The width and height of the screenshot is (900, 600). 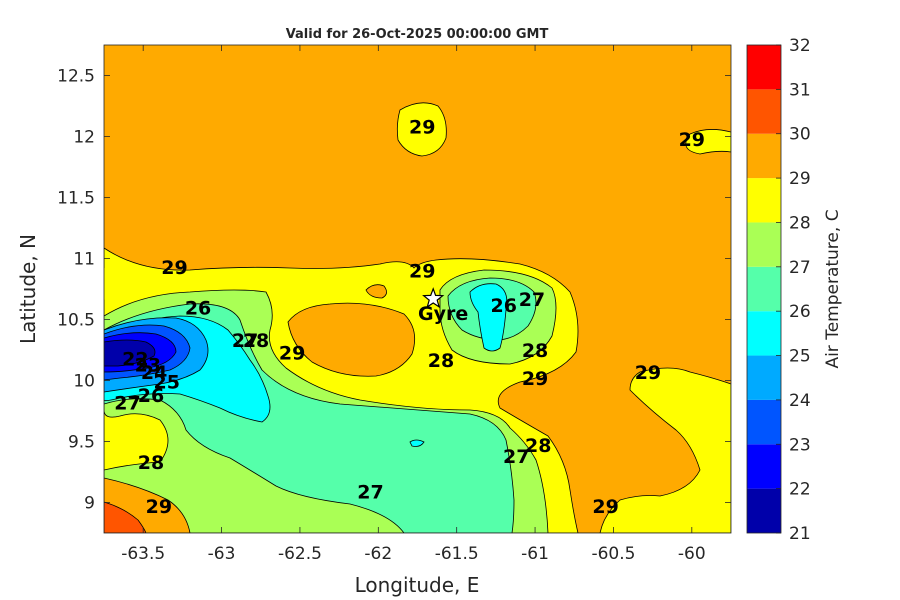 I want to click on x-tick-label: -63, so click(x=222, y=554).